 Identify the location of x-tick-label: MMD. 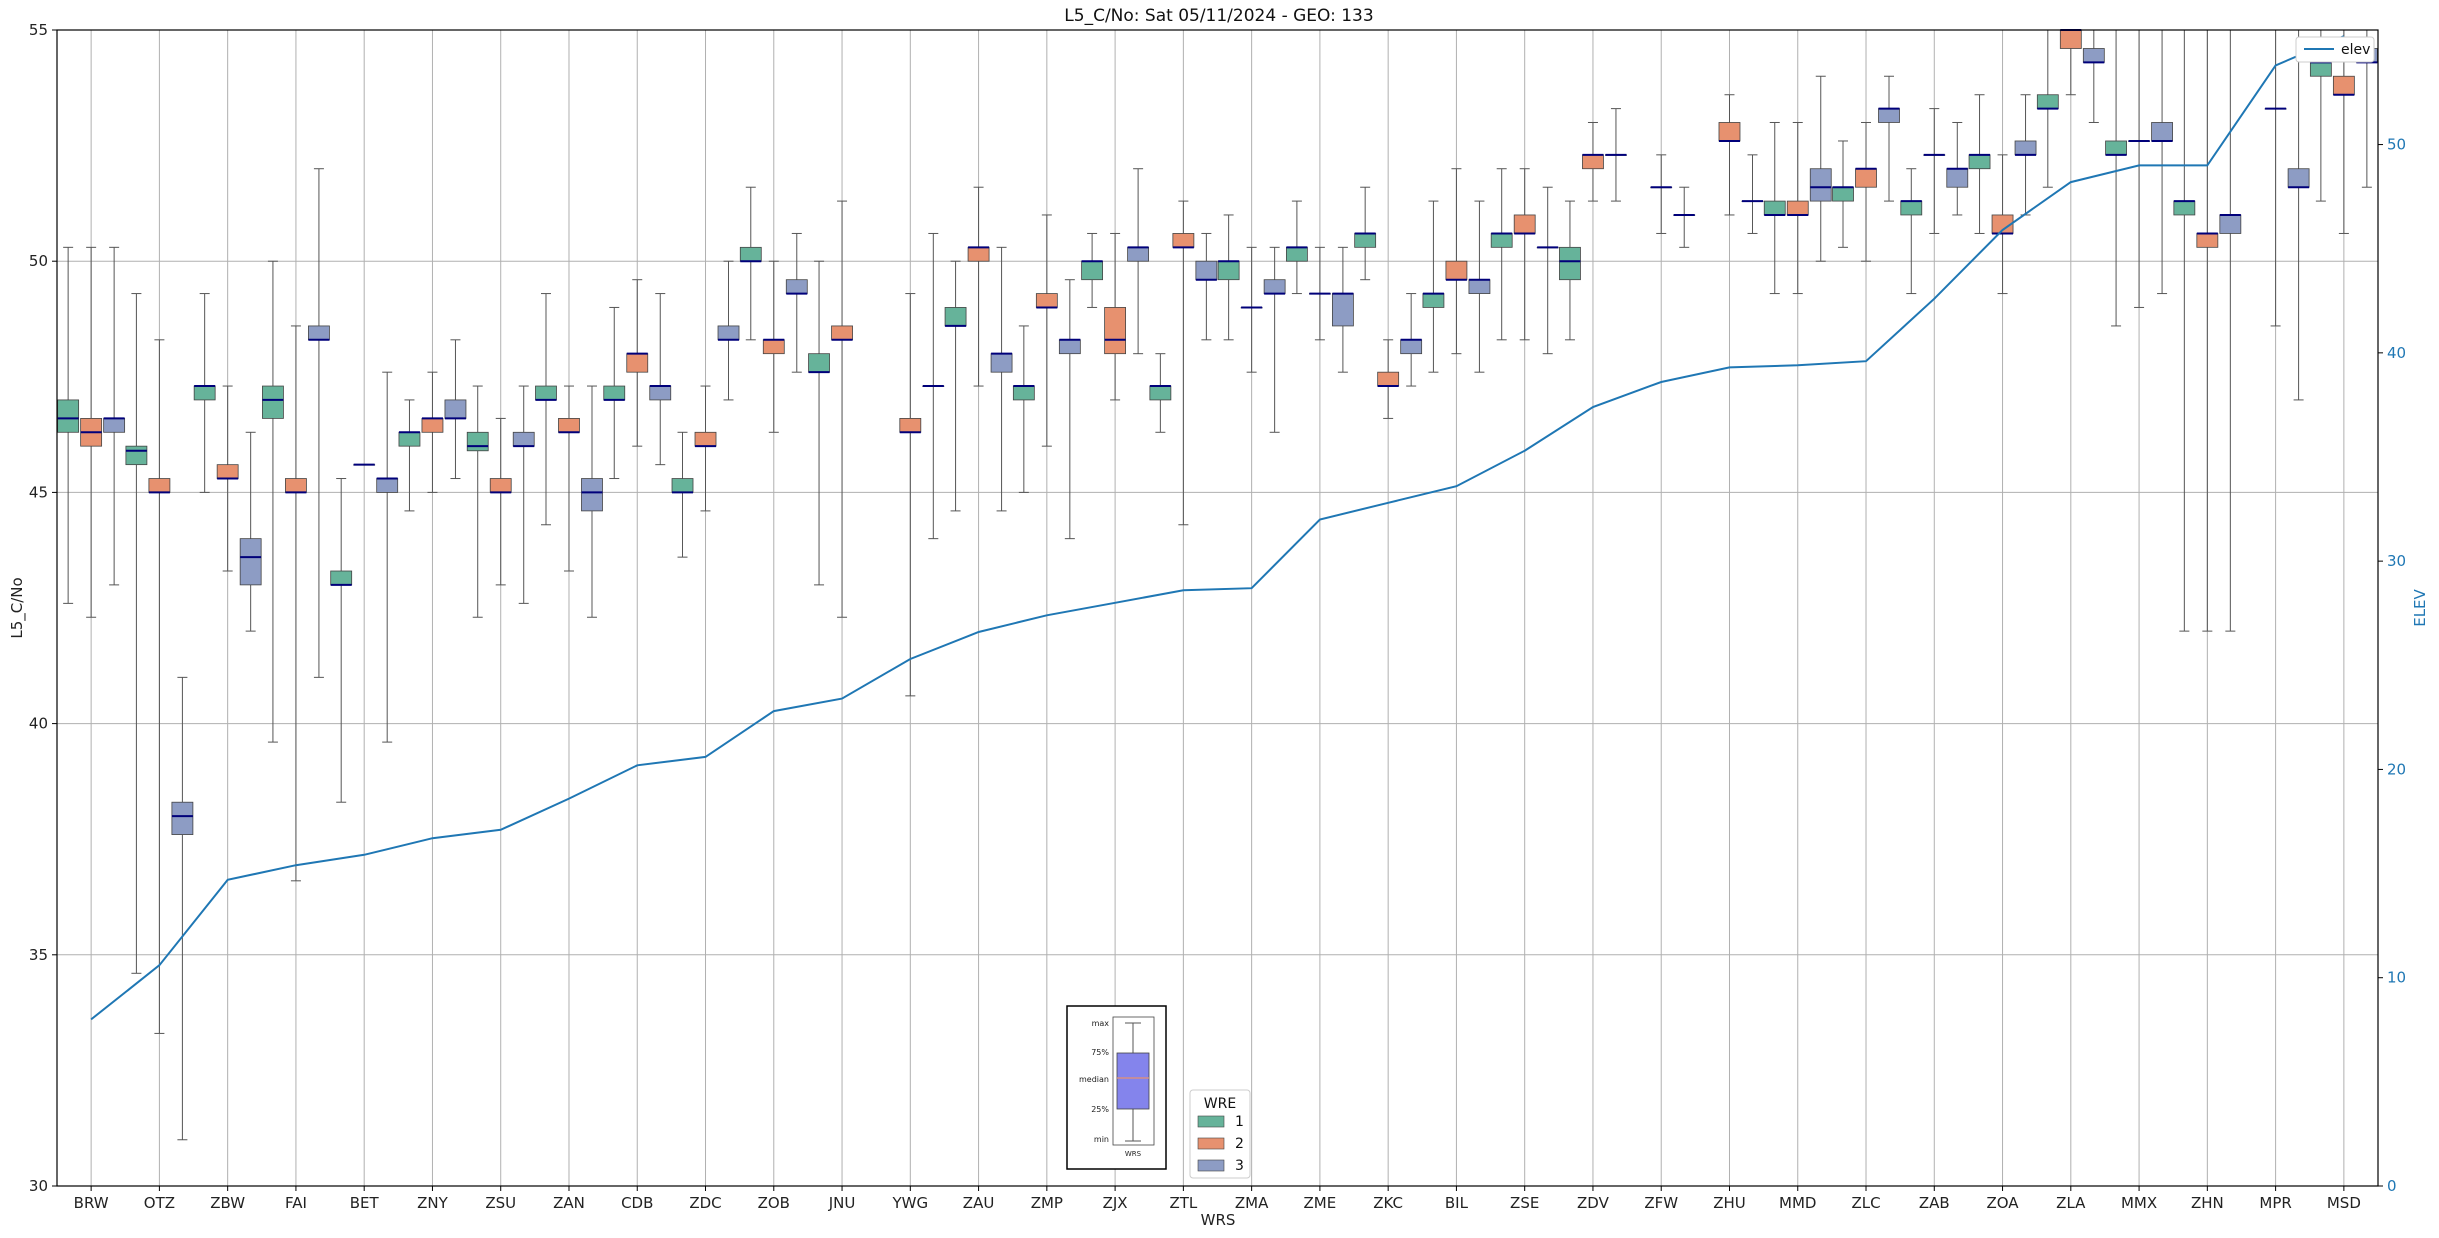
(1797, 1203).